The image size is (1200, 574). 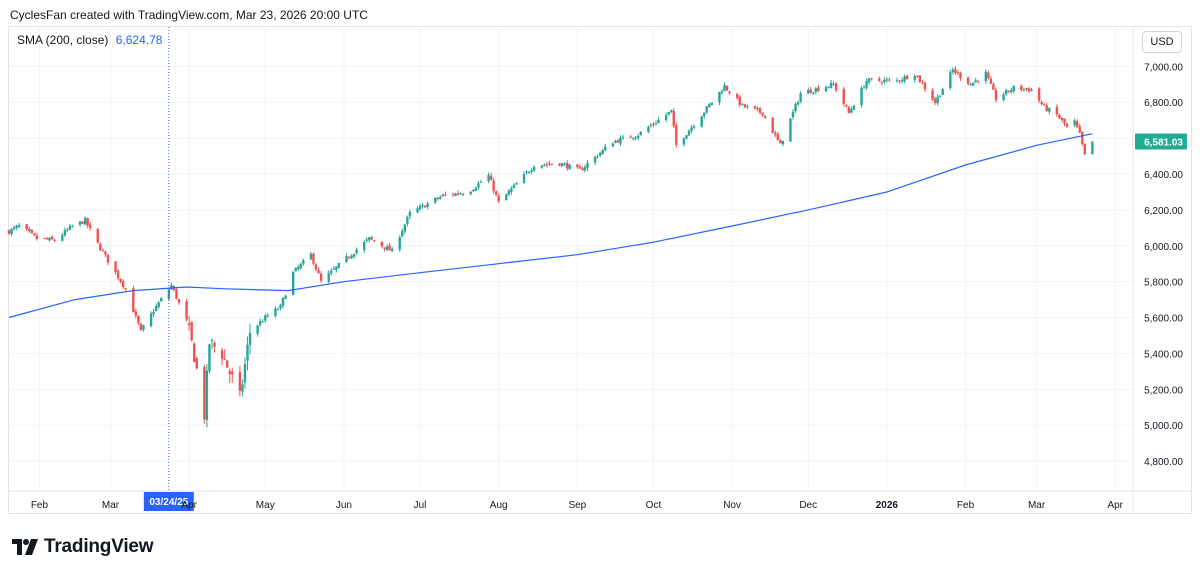 I want to click on tradingview-logo-text: TradingView, so click(x=99, y=546).